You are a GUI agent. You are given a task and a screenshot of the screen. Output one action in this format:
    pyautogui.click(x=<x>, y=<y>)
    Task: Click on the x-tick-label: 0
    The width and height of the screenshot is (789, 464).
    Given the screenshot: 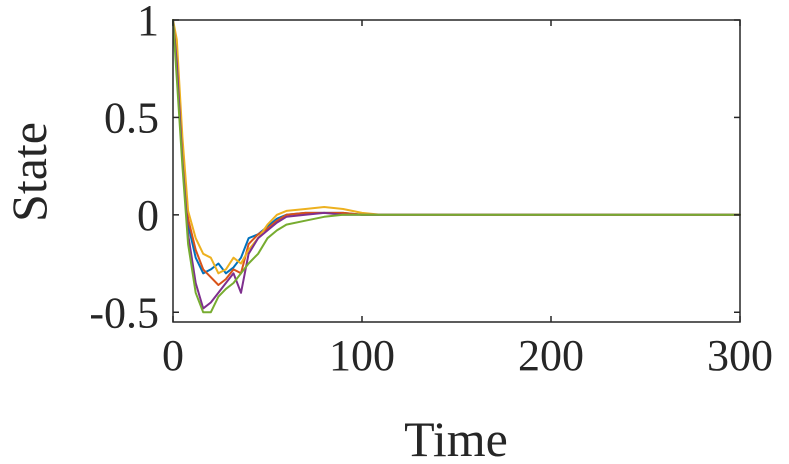 What is the action you would take?
    pyautogui.click(x=173, y=355)
    